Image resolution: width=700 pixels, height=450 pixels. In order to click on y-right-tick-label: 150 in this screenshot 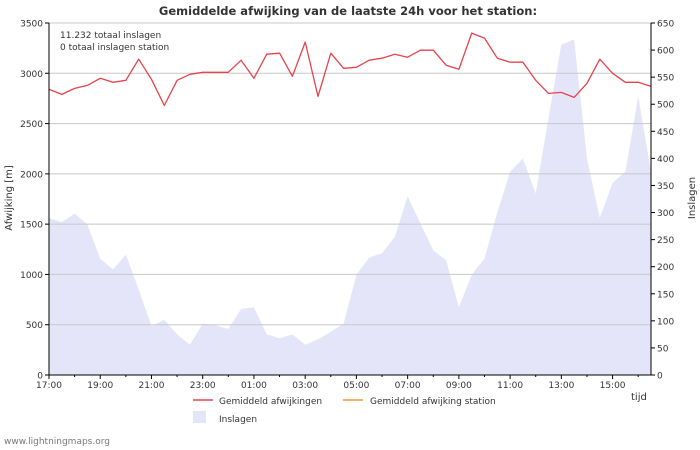, I will do `click(665, 295)`.